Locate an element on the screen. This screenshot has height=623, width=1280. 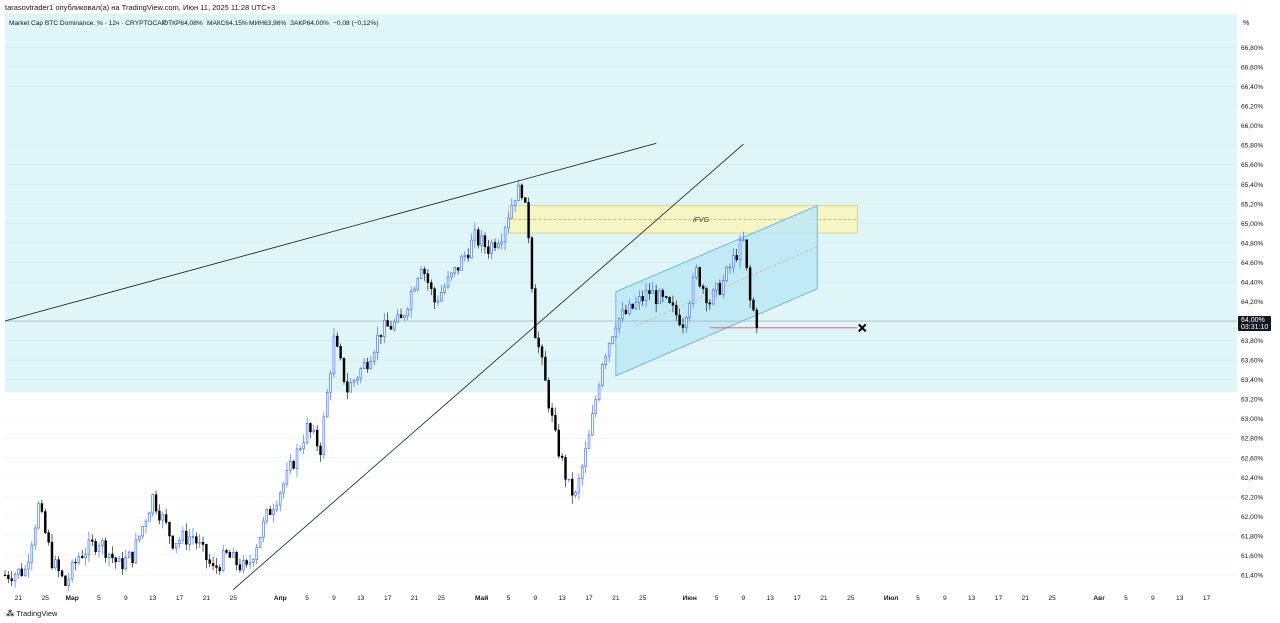
y-tick-label: 62,60% is located at coordinates (1252, 458).